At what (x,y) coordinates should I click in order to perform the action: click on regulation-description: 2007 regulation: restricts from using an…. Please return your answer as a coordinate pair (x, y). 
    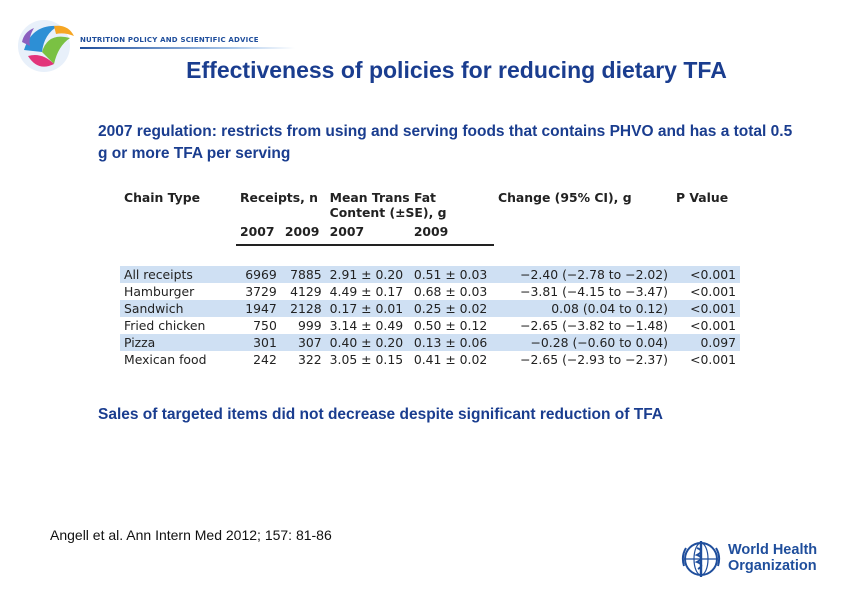
    Looking at the image, I should click on (445, 142).